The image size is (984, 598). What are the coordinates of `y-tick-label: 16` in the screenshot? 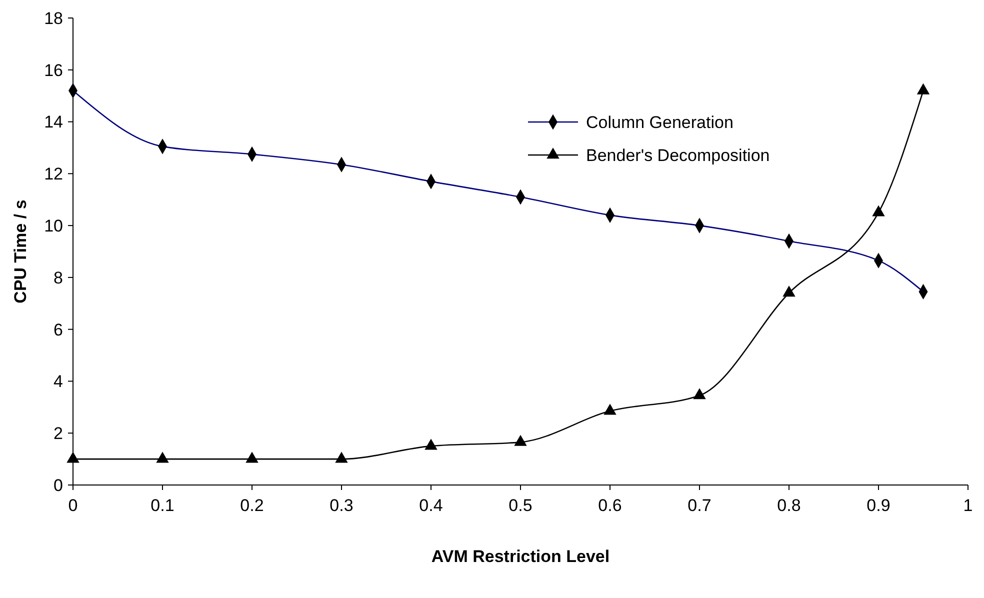 It's located at (53, 70).